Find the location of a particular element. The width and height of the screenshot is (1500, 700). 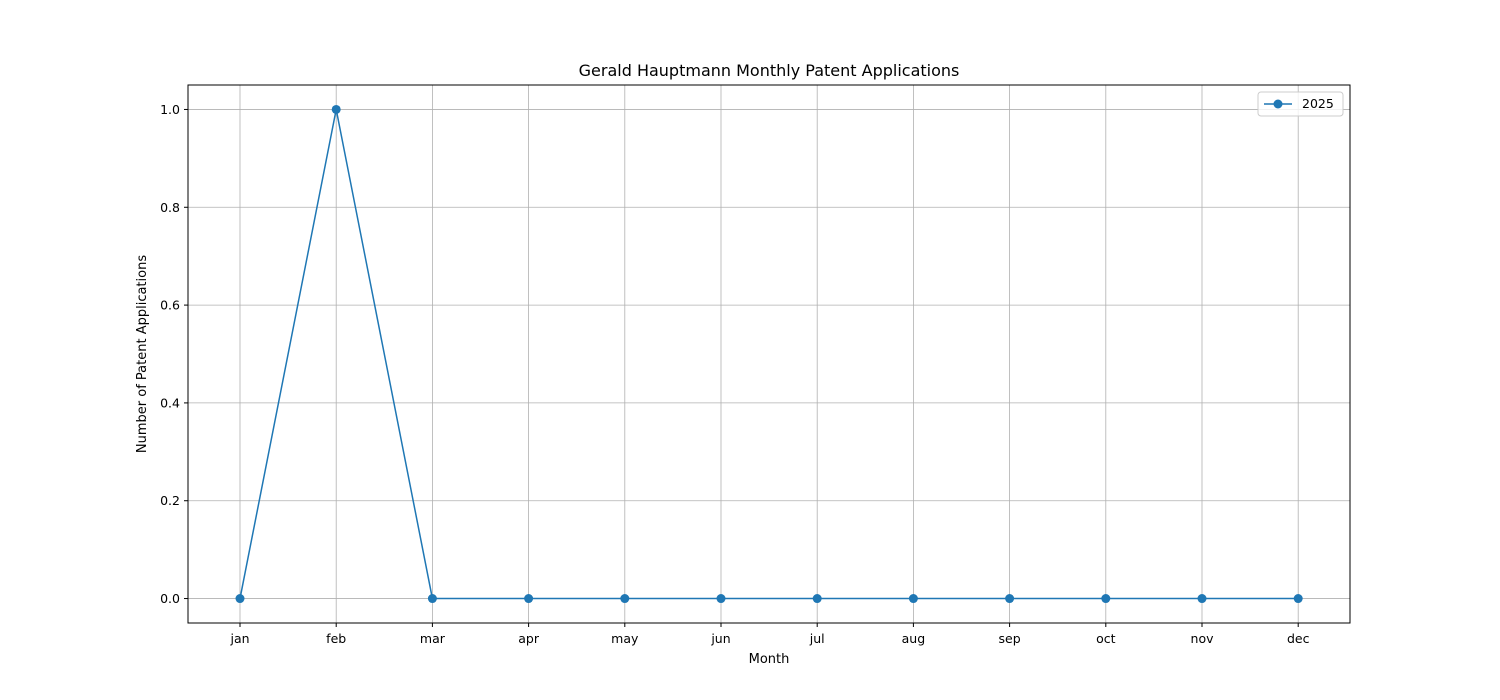

x-tick-label: apr is located at coordinates (529, 638).